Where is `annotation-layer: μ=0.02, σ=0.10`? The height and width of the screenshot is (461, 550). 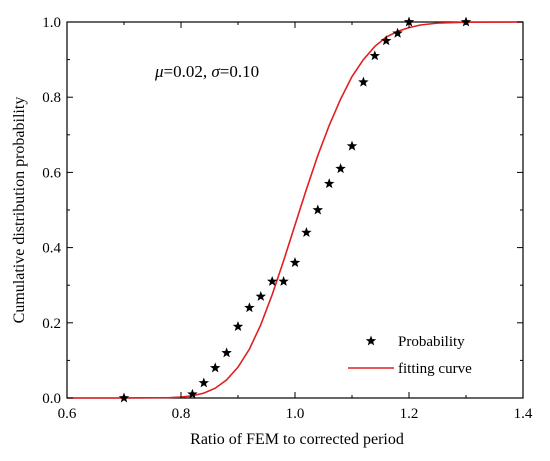
annotation-layer: μ=0.02, σ=0.10 is located at coordinates (206, 71).